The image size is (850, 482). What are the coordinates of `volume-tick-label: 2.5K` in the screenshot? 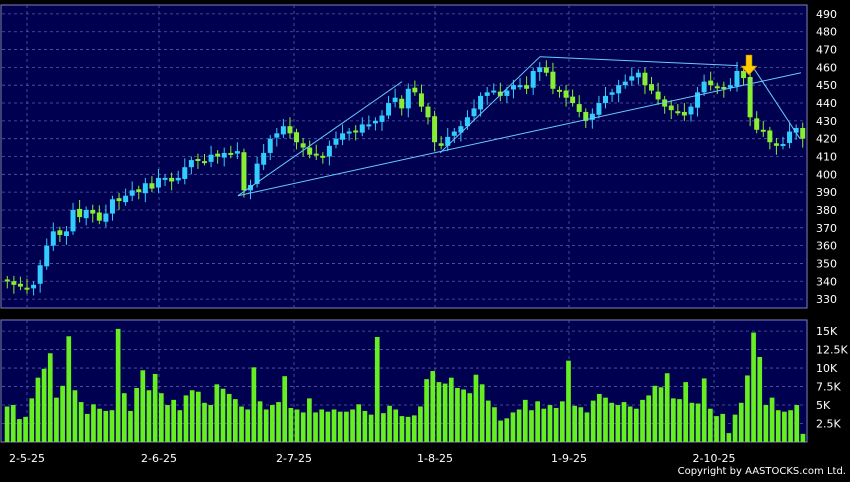 It's located at (828, 424).